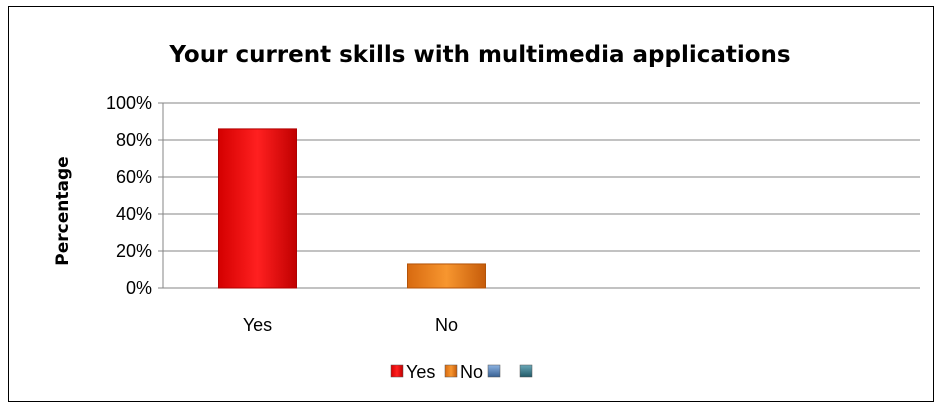  I want to click on bars, so click(352, 208).